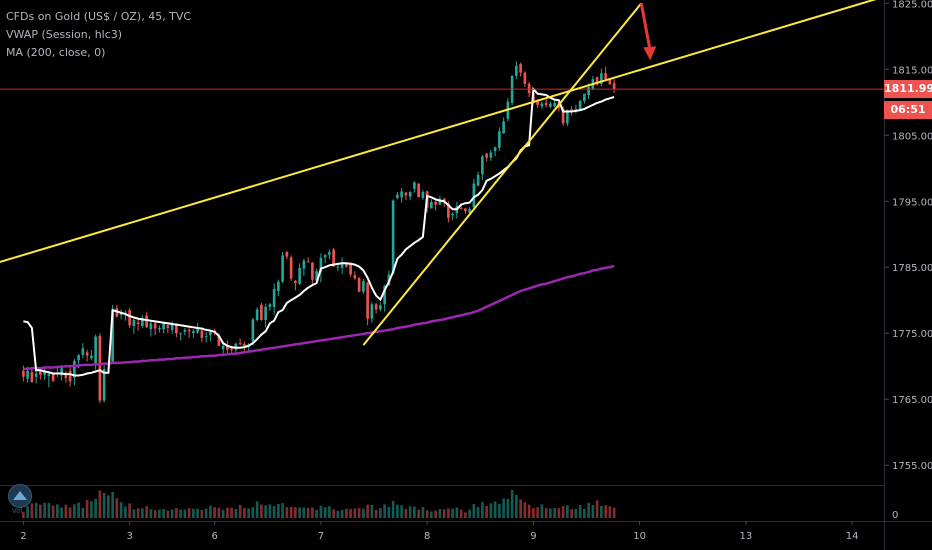  What do you see at coordinates (319, 317) in the screenshot?
I see `ma-line` at bounding box center [319, 317].